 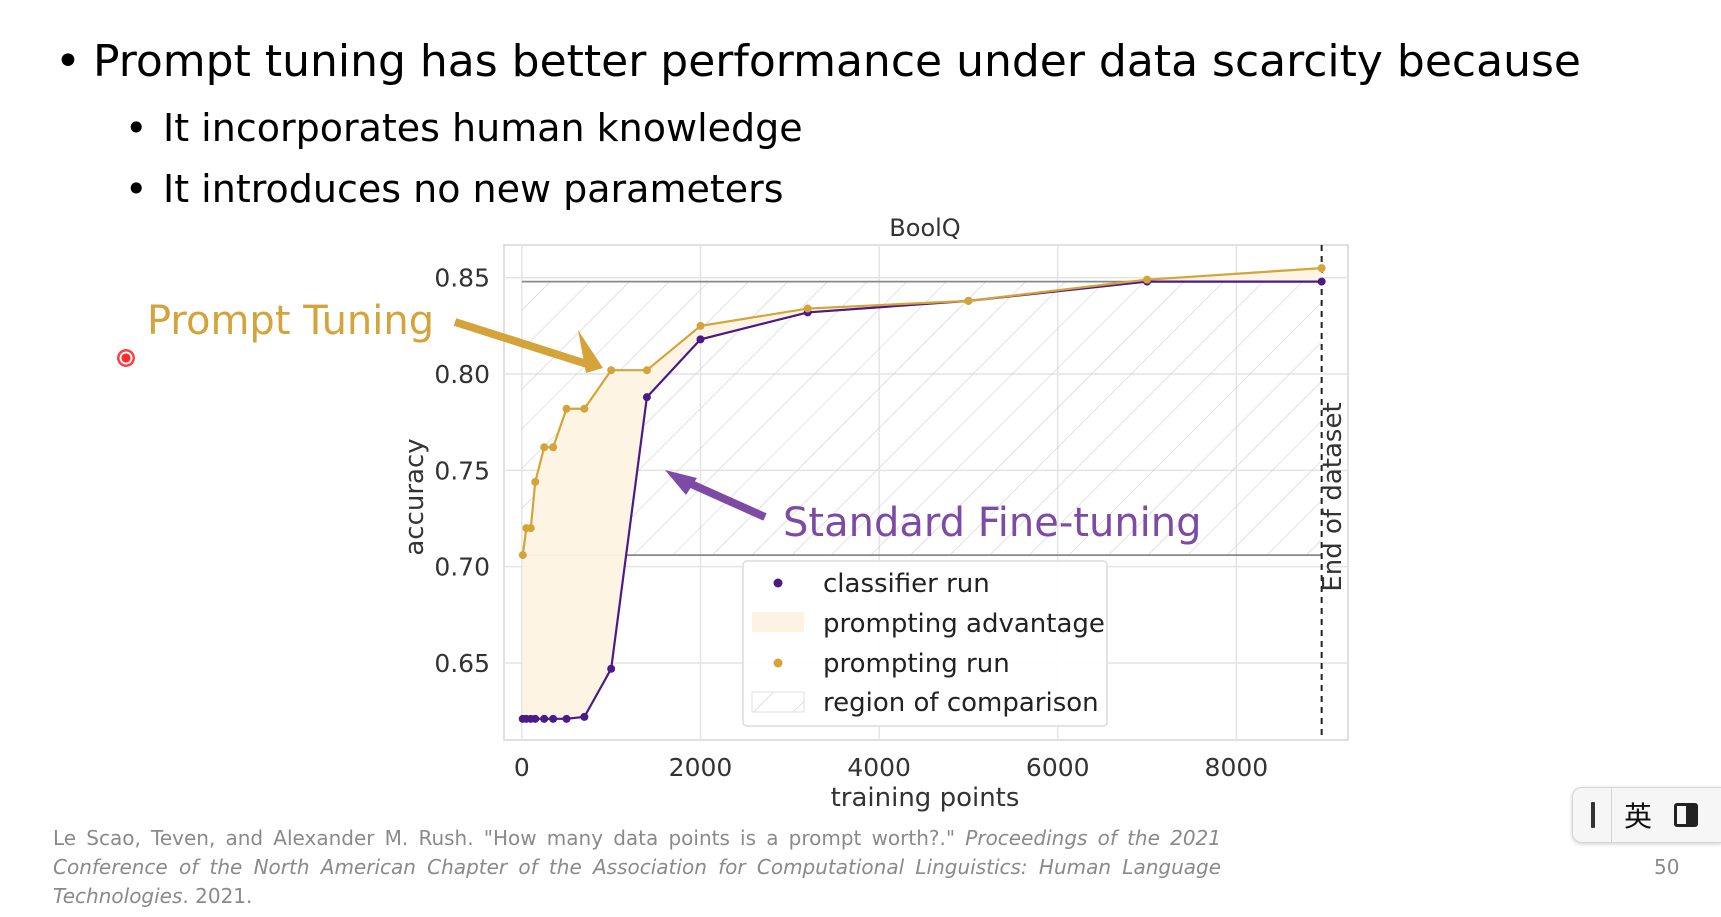 What do you see at coordinates (291, 321) in the screenshot?
I see `prompt-tuning-callout: Prompt Tuning` at bounding box center [291, 321].